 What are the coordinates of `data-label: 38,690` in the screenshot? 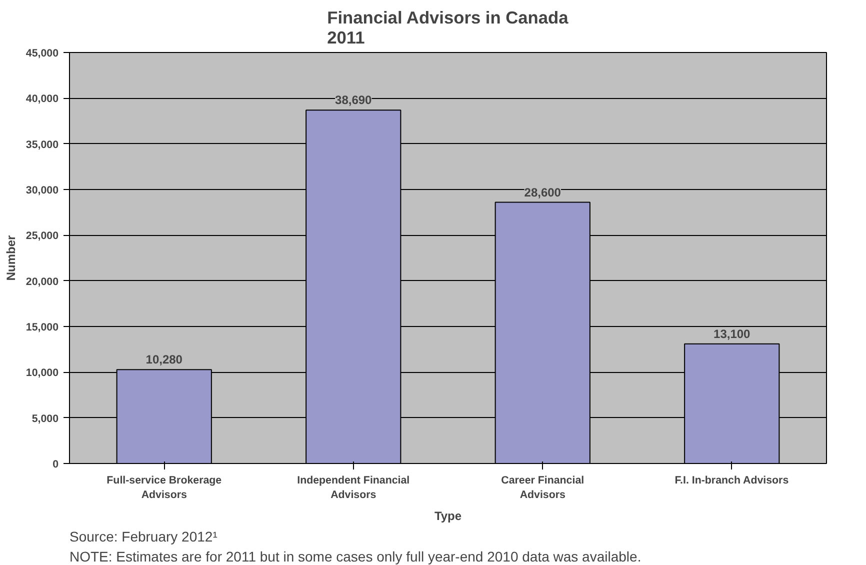 It's located at (353, 100).